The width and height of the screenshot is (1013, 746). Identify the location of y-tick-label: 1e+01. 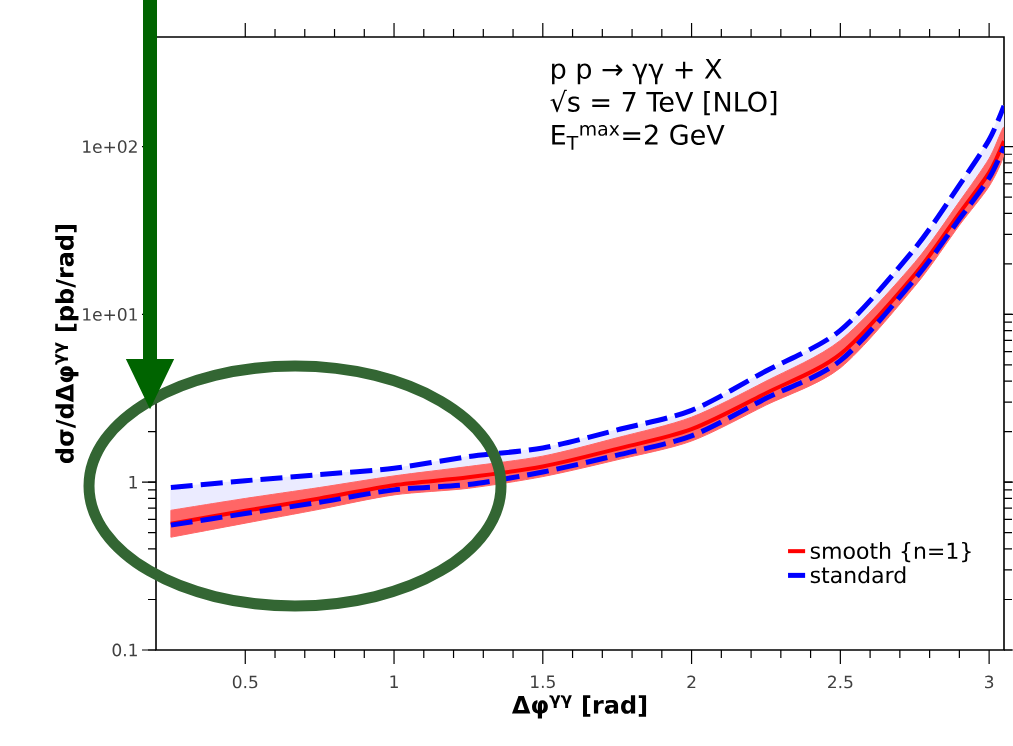
(110, 314).